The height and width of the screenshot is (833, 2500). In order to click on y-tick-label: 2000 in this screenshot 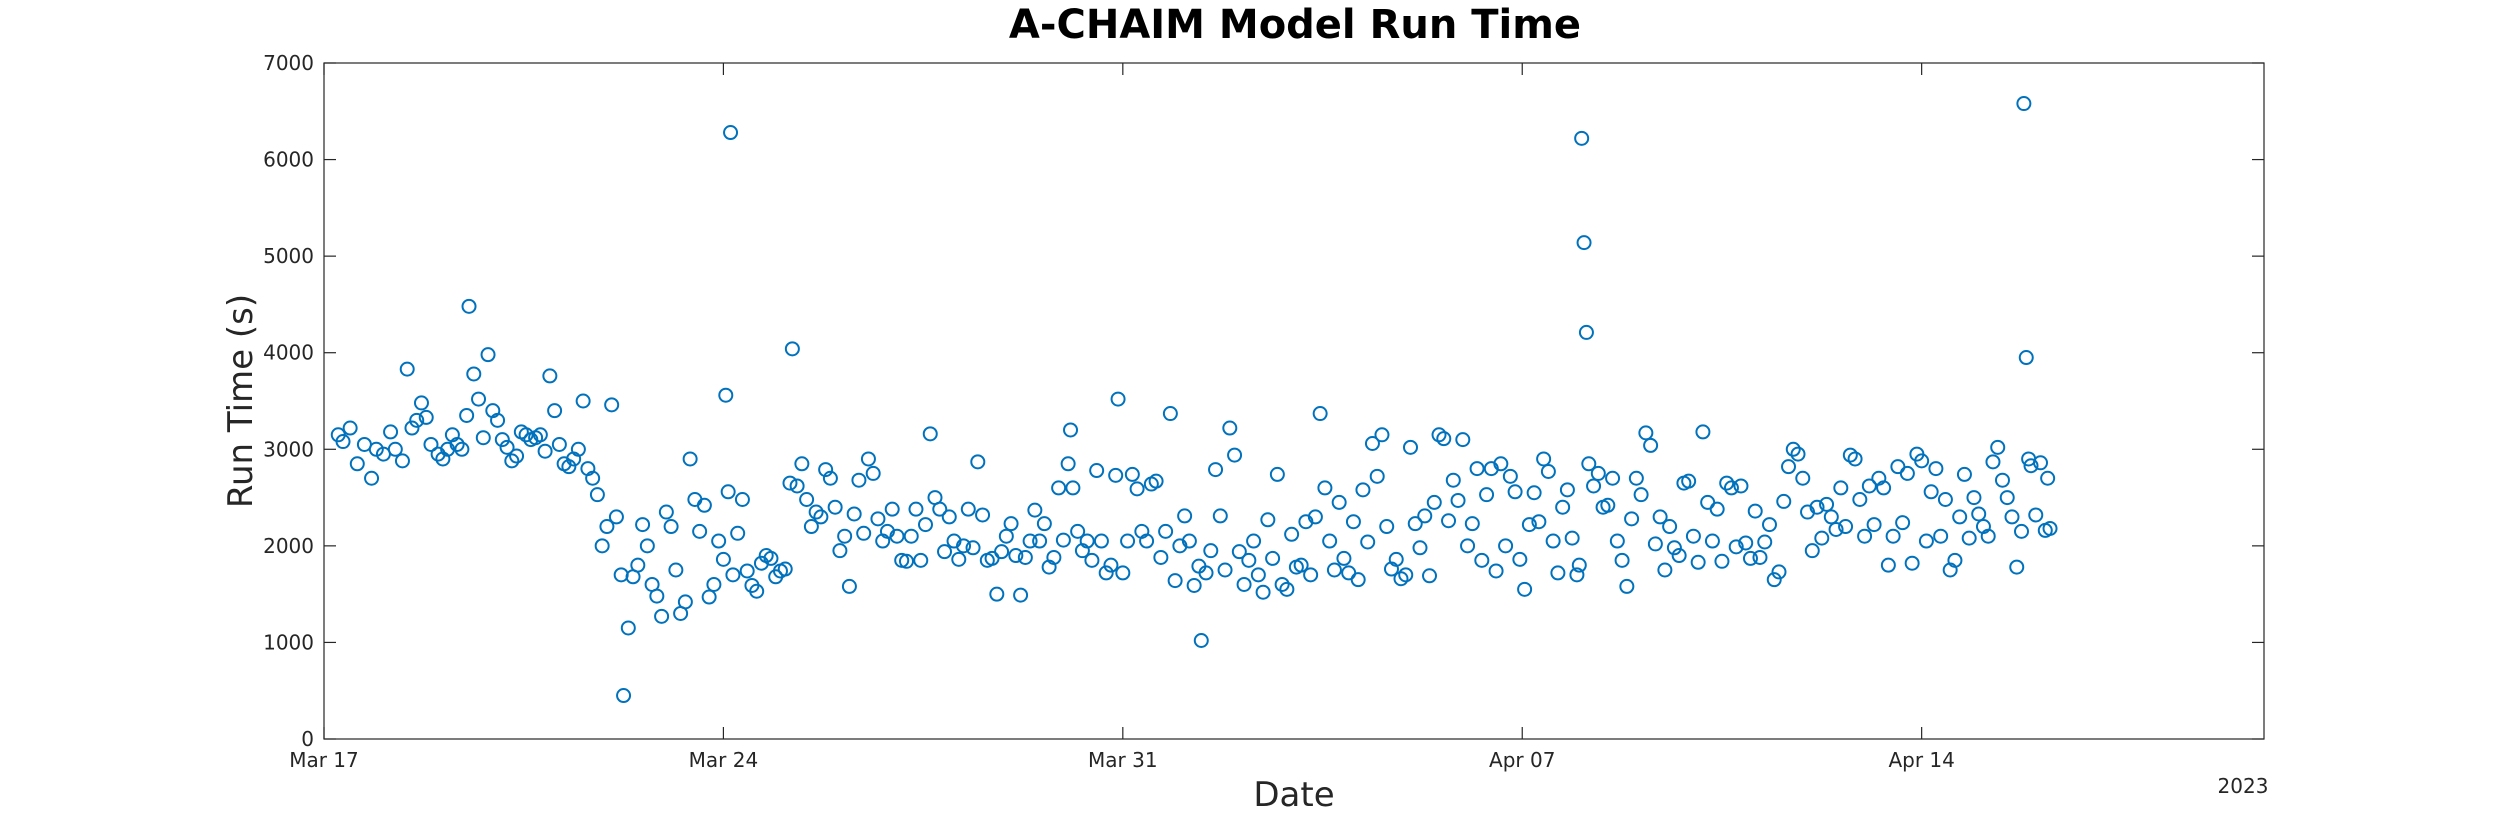, I will do `click(288, 546)`.